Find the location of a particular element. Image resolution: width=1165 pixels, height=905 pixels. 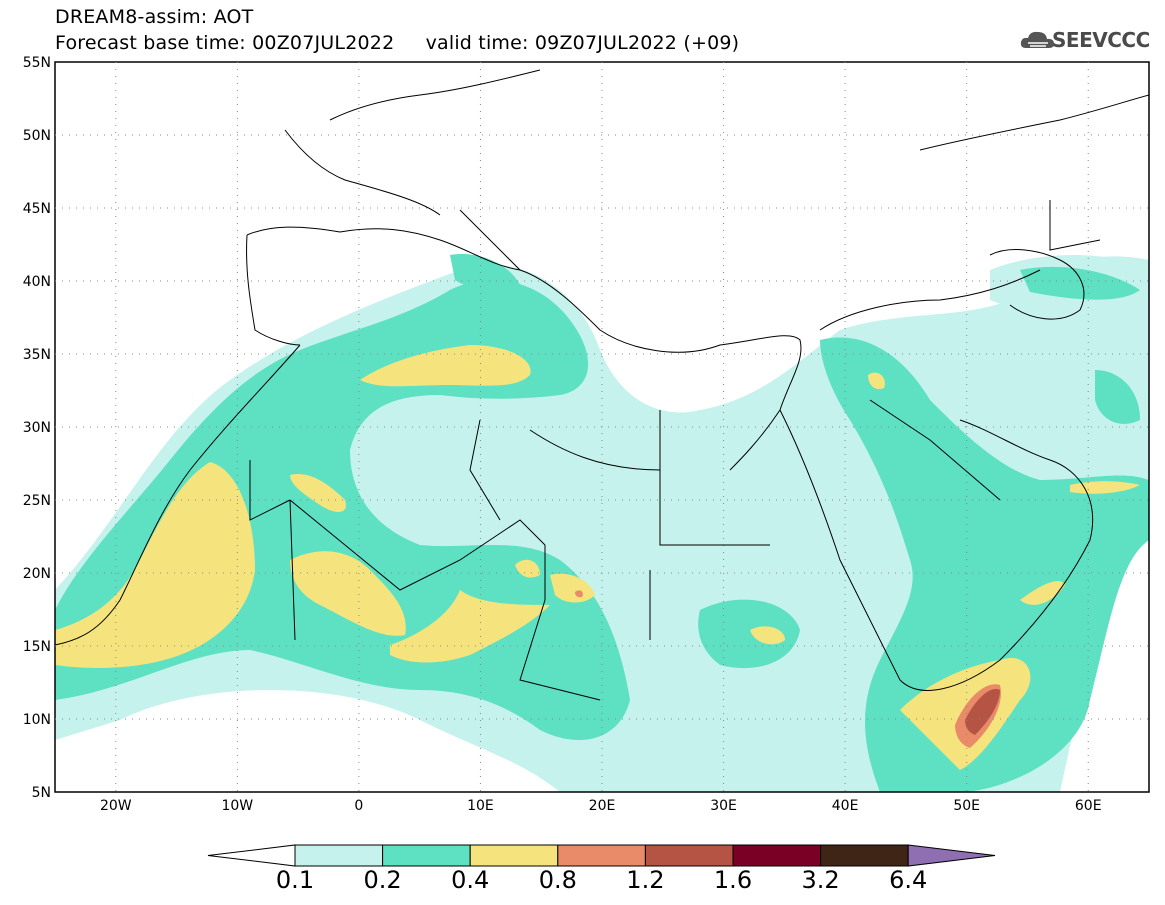

lon-label-40E: 40E is located at coordinates (845, 806).